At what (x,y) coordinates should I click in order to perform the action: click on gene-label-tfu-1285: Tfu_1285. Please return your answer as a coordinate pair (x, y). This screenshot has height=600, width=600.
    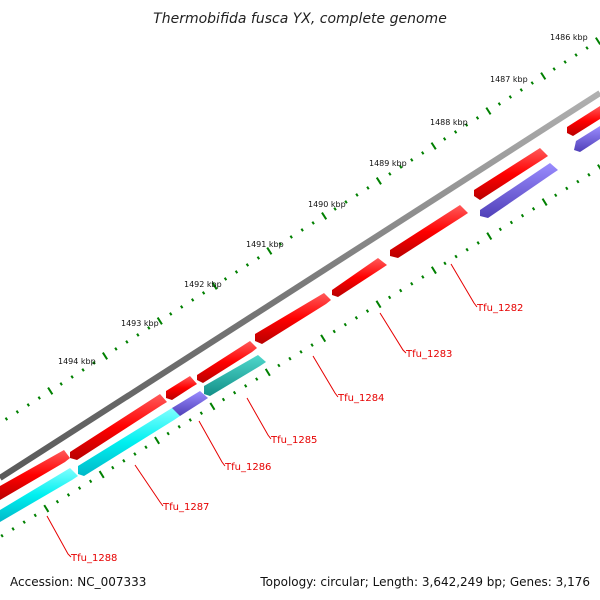
    Looking at the image, I should click on (293, 440).